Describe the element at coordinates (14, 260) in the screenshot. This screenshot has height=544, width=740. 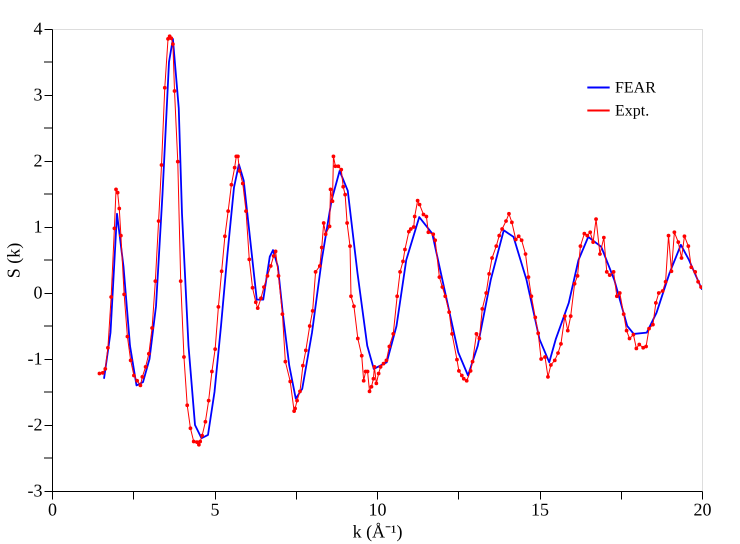
I see `y-axis-title: S (k)` at that location.